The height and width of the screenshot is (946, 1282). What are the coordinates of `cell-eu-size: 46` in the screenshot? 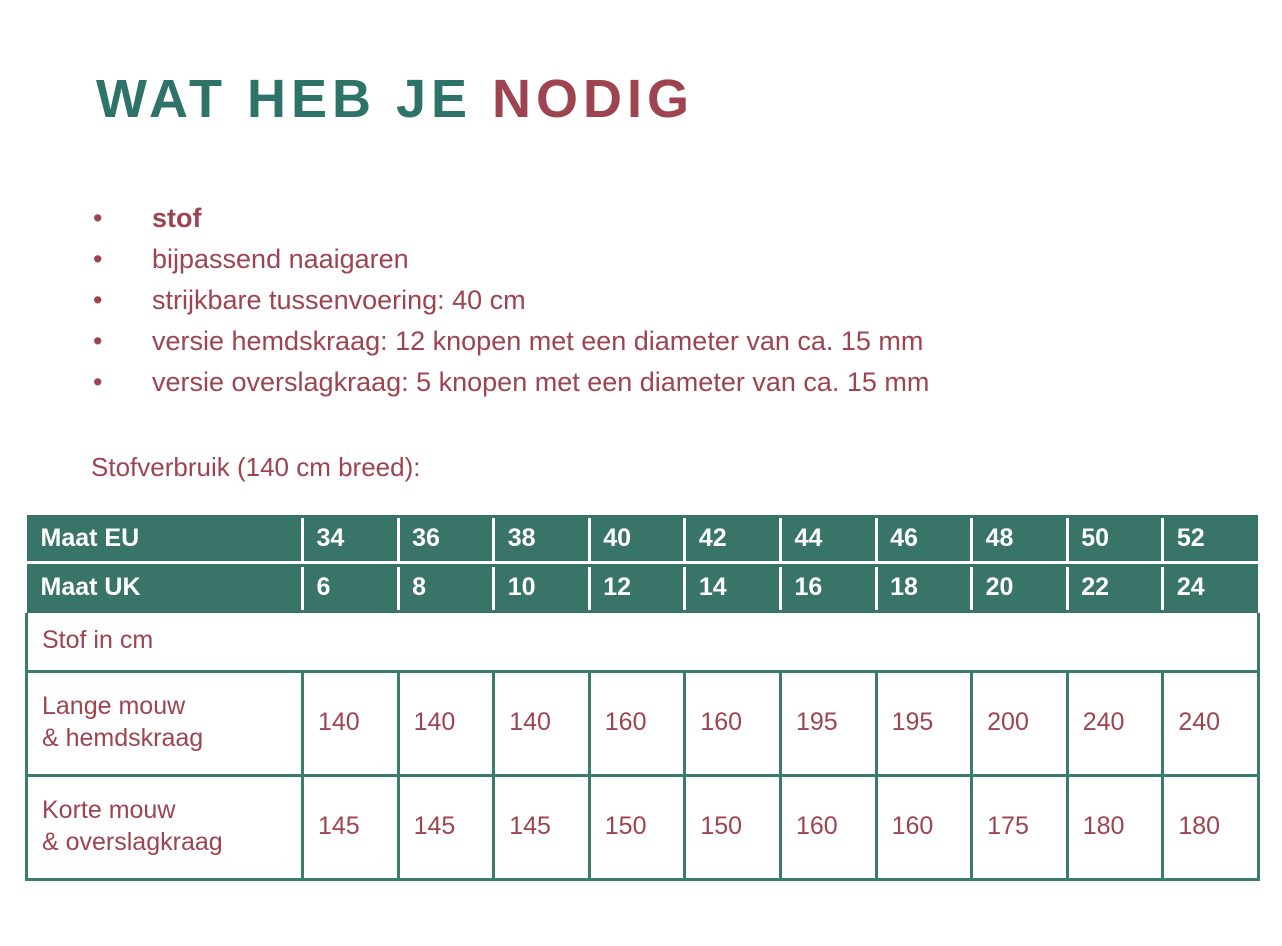 It's located at (923, 539).